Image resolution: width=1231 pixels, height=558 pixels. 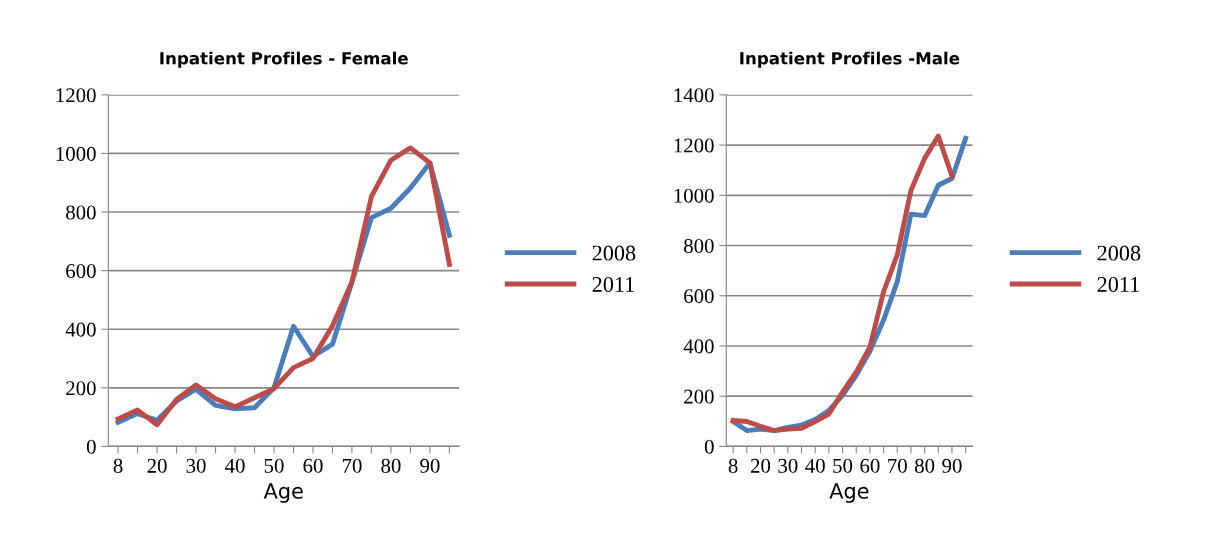 I want to click on chart-title: Inpatient Profiles - Female, so click(x=284, y=59).